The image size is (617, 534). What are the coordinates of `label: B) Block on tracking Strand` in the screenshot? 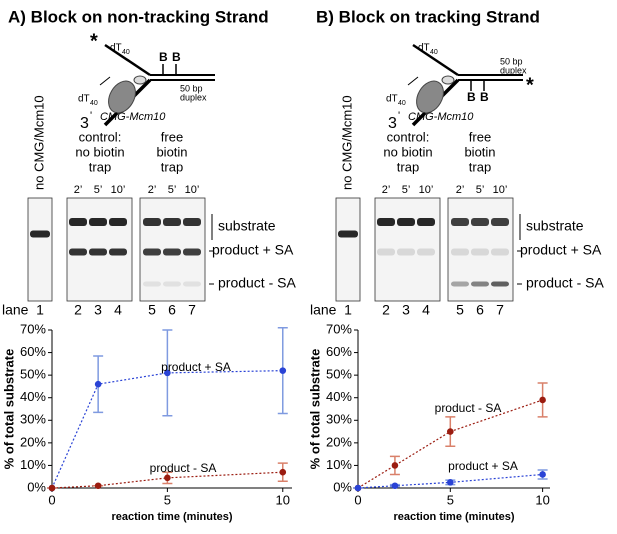 It's located at (428, 16).